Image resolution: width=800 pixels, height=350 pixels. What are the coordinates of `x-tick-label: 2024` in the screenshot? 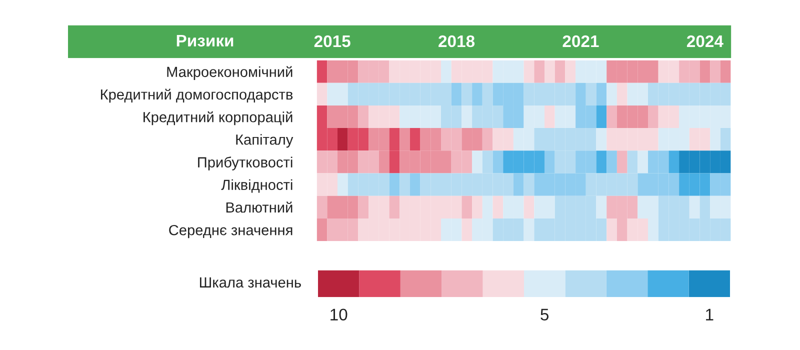 It's located at (705, 41).